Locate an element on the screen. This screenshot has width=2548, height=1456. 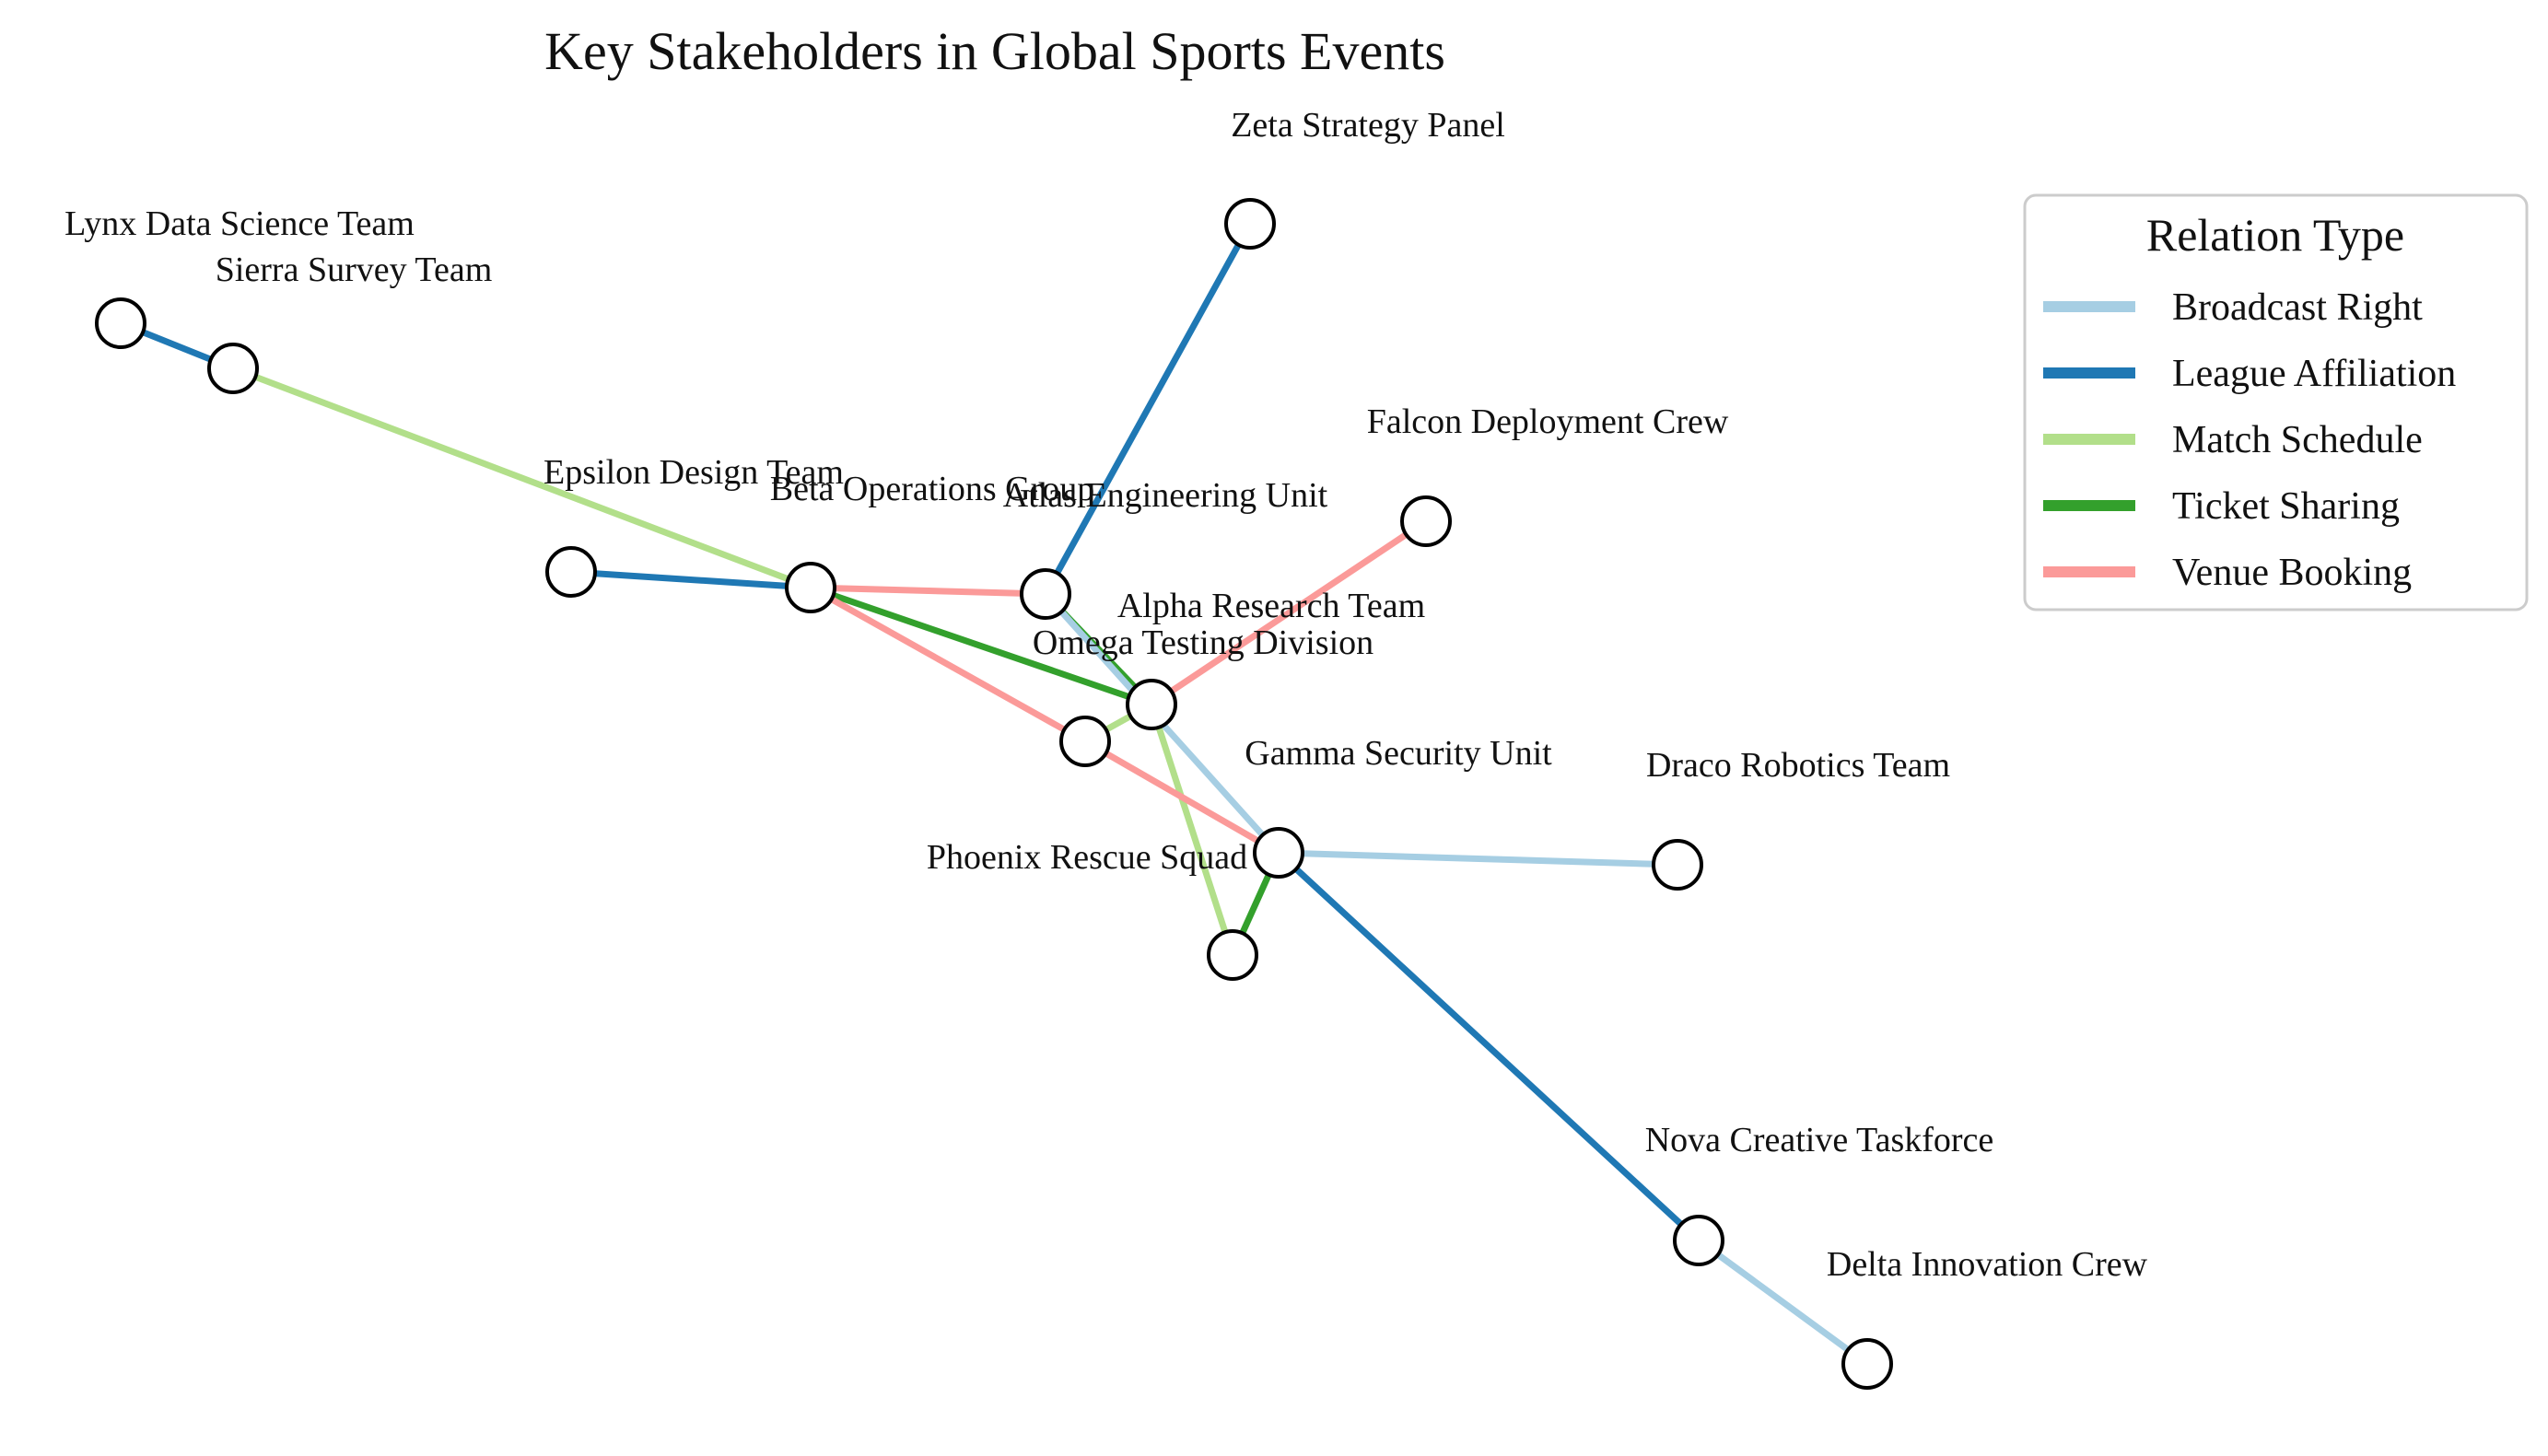
legend-label-venue: Venue Booking is located at coordinates (2292, 573).